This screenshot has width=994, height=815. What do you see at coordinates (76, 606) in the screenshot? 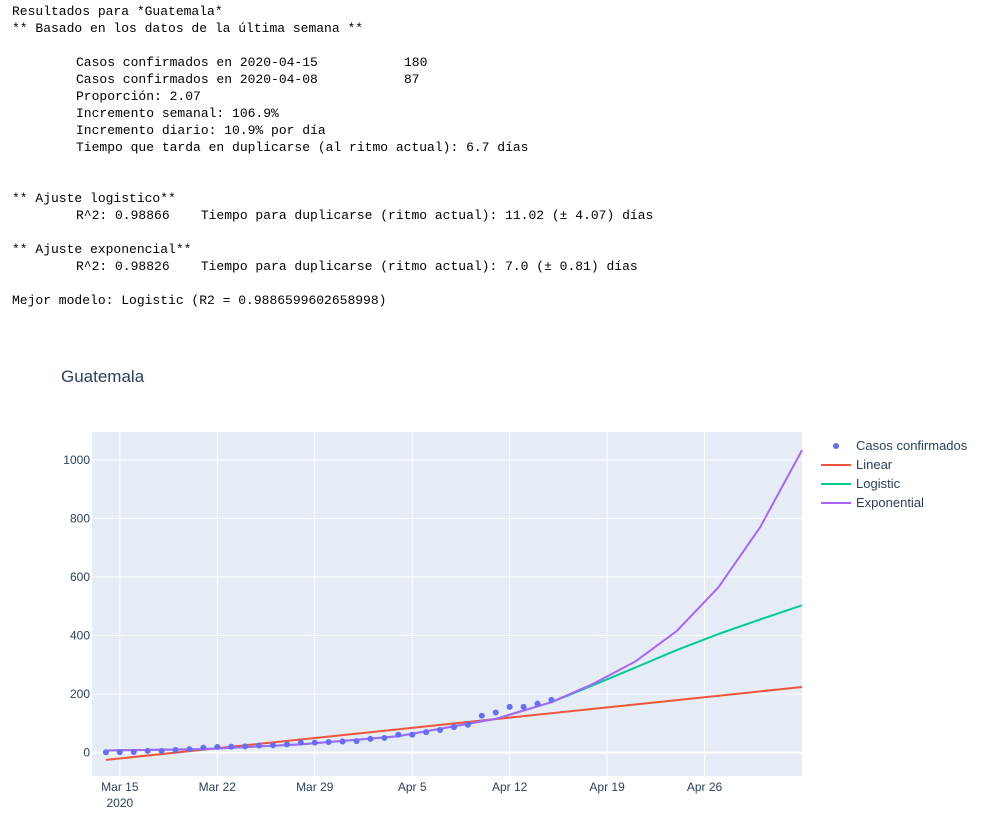
I see `y-axis-ticks: 0 200 400 600 800 1000` at bounding box center [76, 606].